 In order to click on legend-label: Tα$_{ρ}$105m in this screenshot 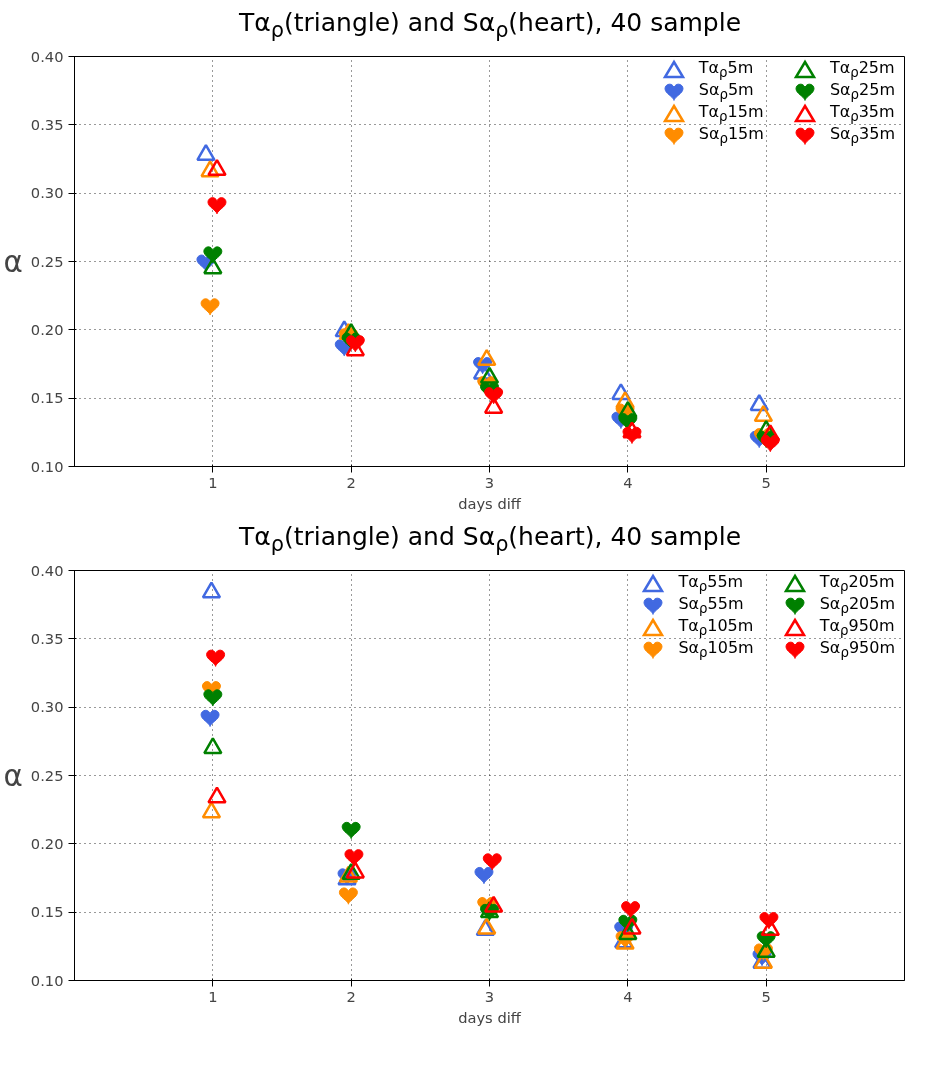, I will do `click(716, 627)`.